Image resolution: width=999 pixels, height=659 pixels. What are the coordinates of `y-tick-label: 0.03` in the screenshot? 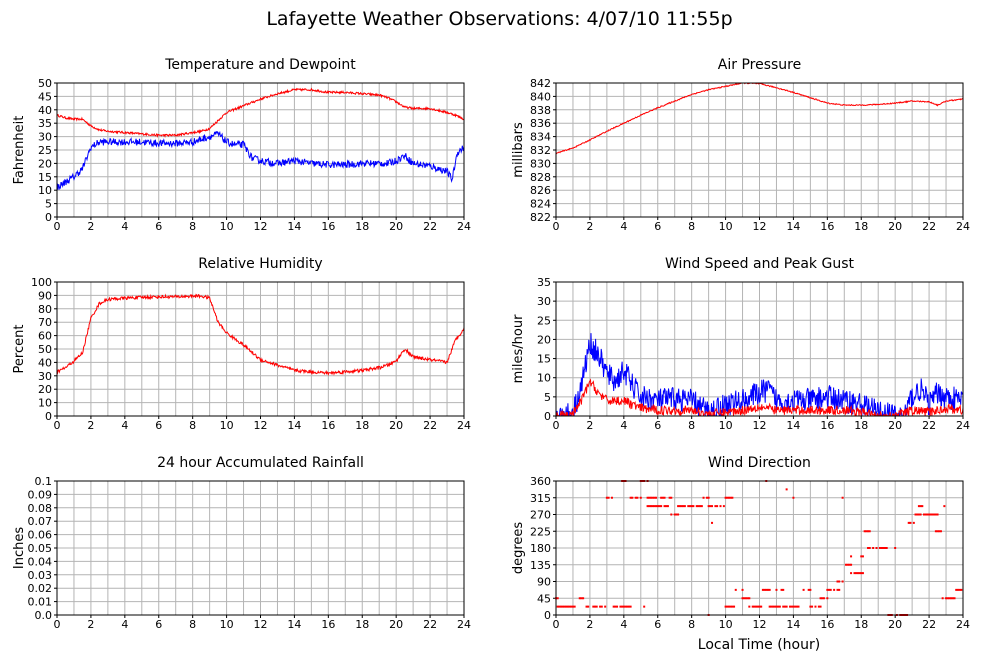 It's located at (40, 575).